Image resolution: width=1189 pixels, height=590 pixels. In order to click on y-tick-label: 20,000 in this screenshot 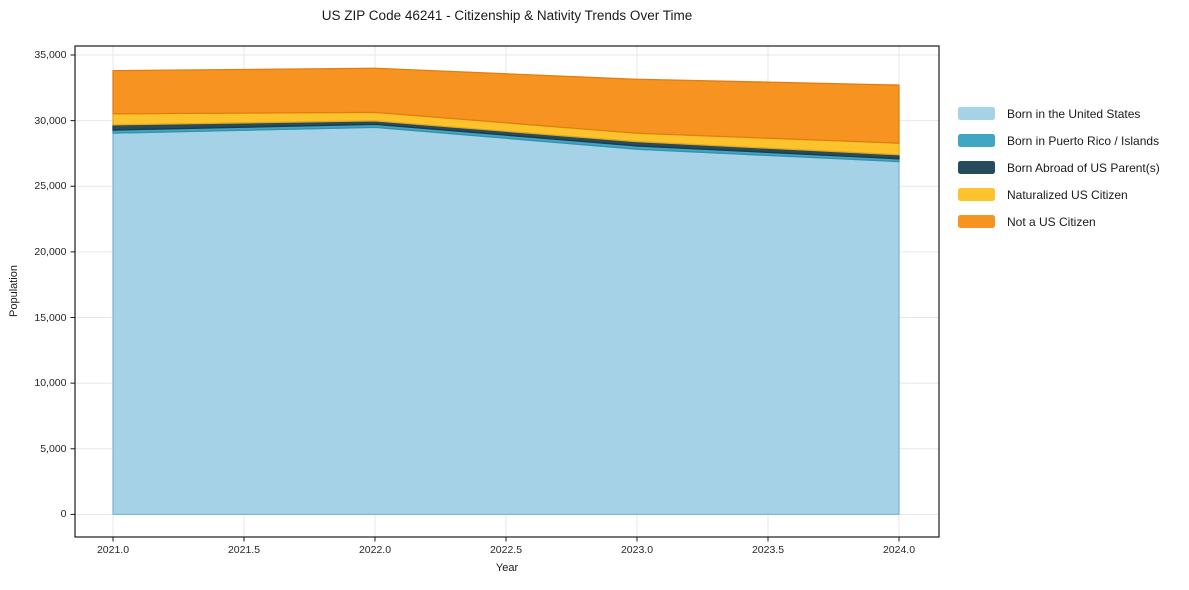, I will do `click(50, 251)`.